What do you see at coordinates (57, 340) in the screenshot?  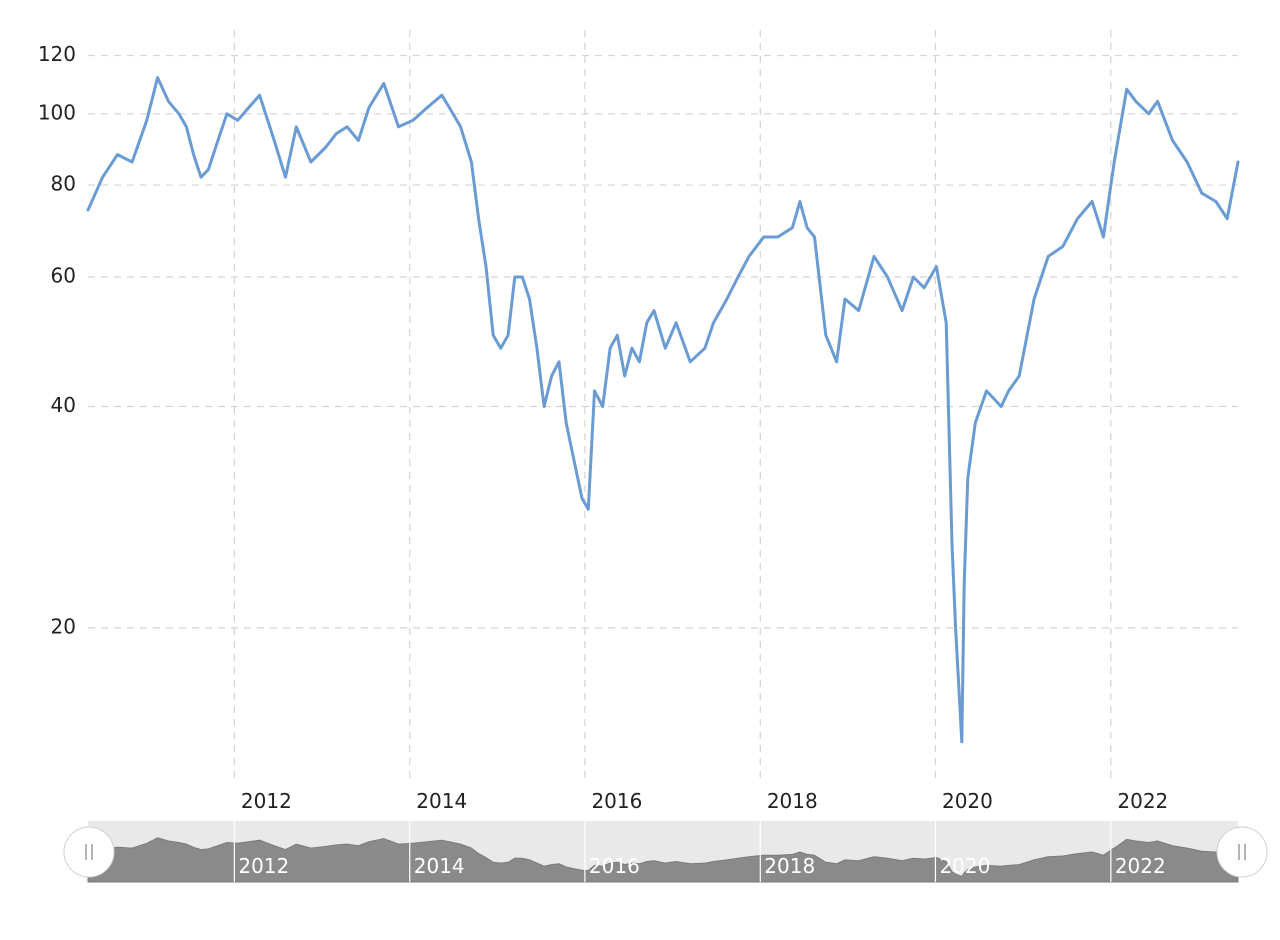 I see `y-axis-ticks: 20 40 60 80 100 120` at bounding box center [57, 340].